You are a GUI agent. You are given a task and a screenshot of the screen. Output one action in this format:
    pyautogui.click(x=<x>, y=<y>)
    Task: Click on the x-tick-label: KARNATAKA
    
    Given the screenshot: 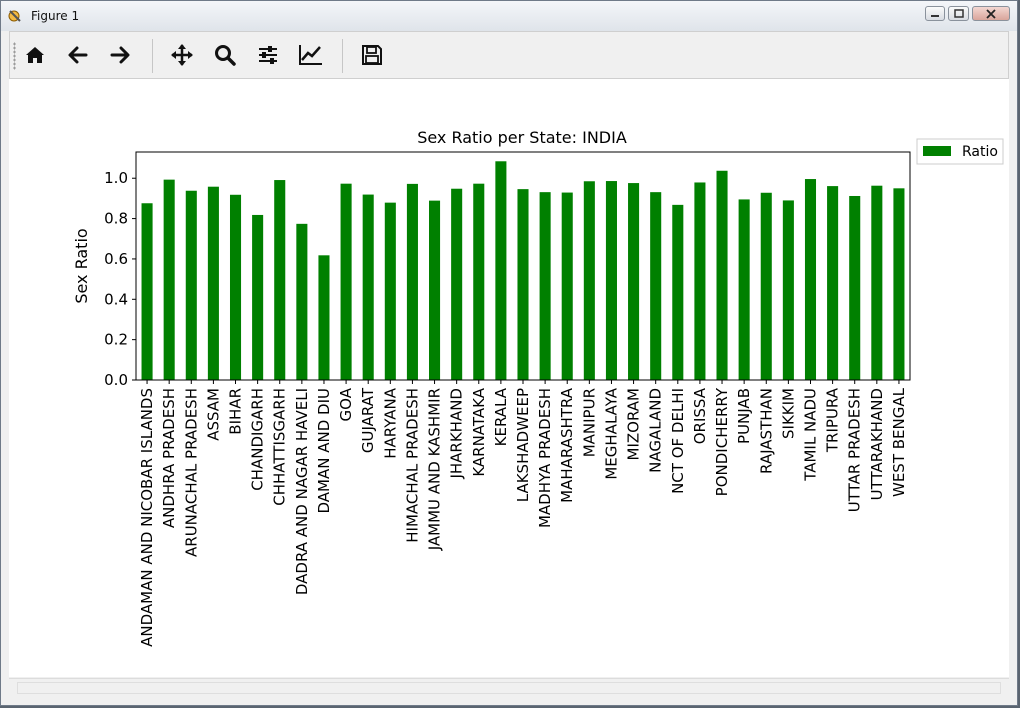 What is the action you would take?
    pyautogui.click(x=479, y=431)
    